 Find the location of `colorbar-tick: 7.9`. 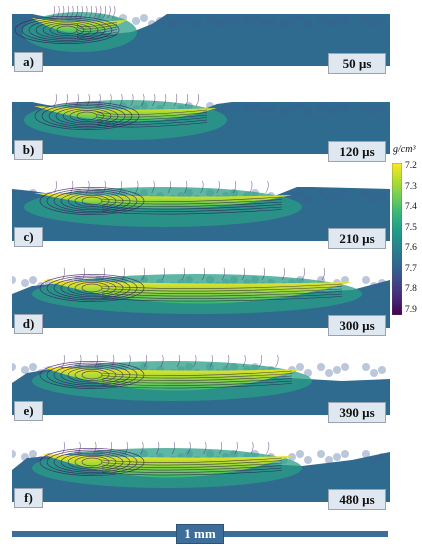

colorbar-tick: 7.9 is located at coordinates (411, 310).